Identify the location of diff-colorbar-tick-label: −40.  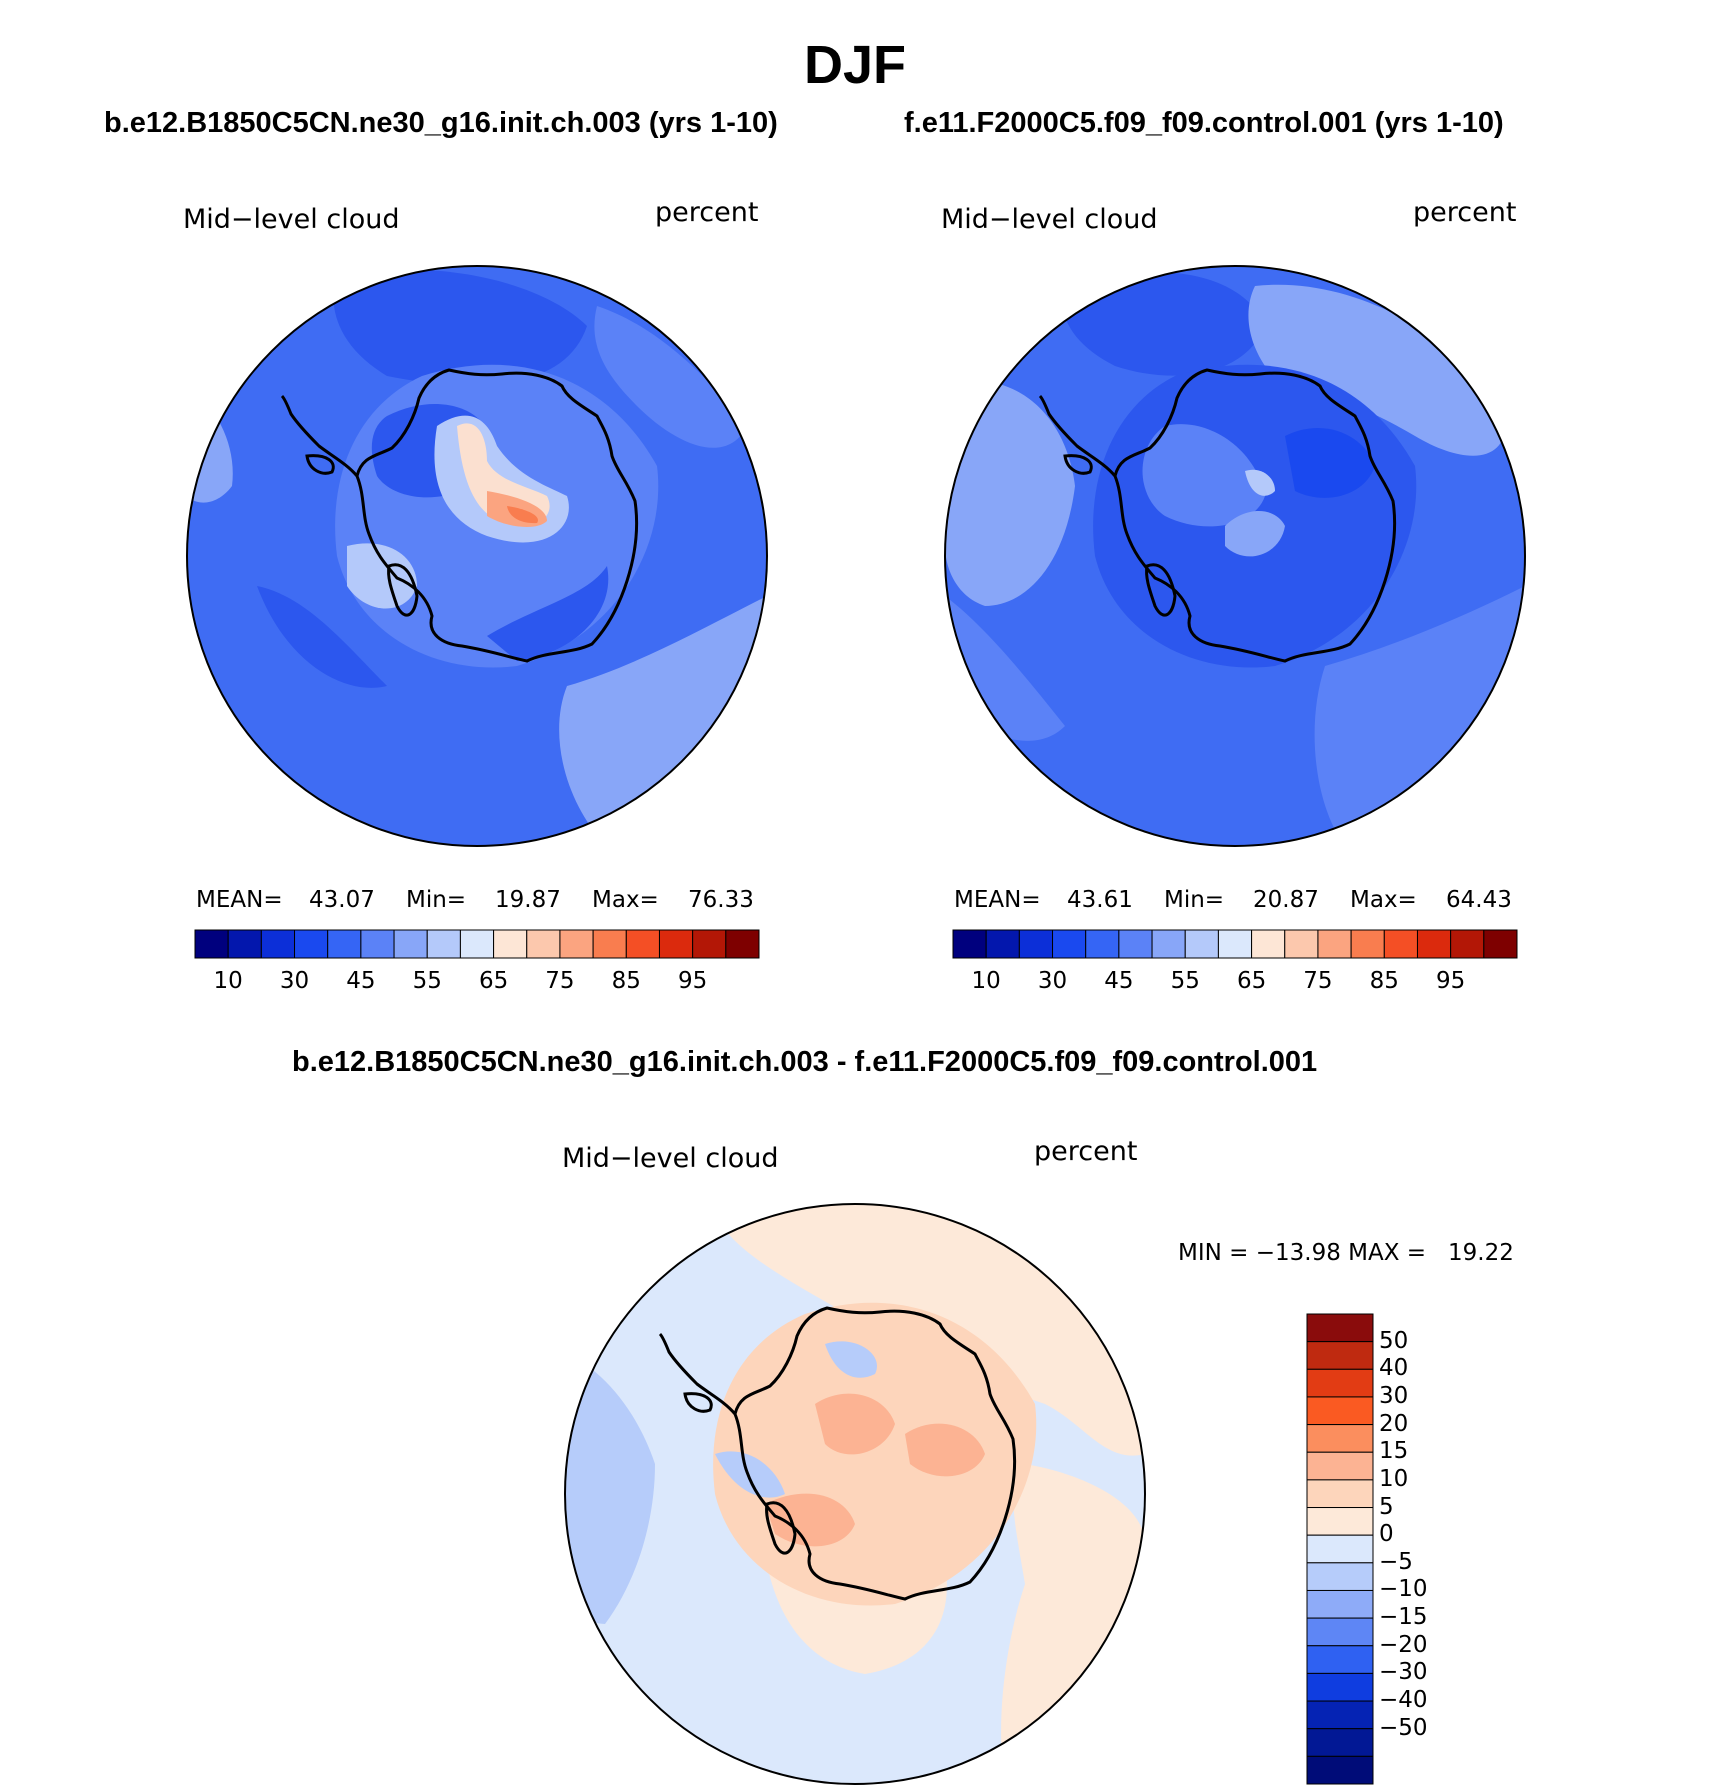
(1403, 1700).